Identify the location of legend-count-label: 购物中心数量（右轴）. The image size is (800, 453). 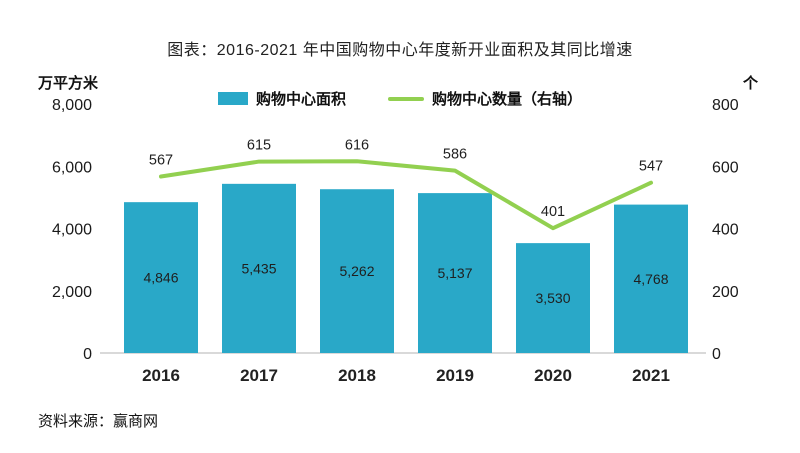
(507, 99).